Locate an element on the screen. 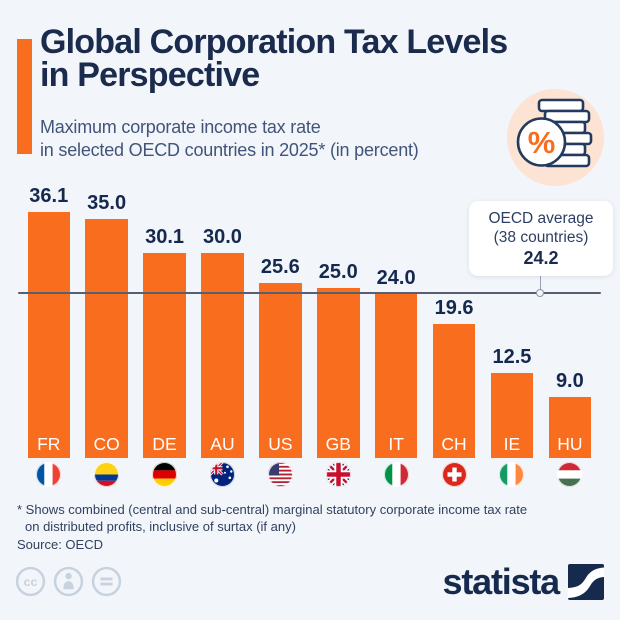 This screenshot has height=620, width=620. bar-country-code-CH: CH is located at coordinates (454, 444).